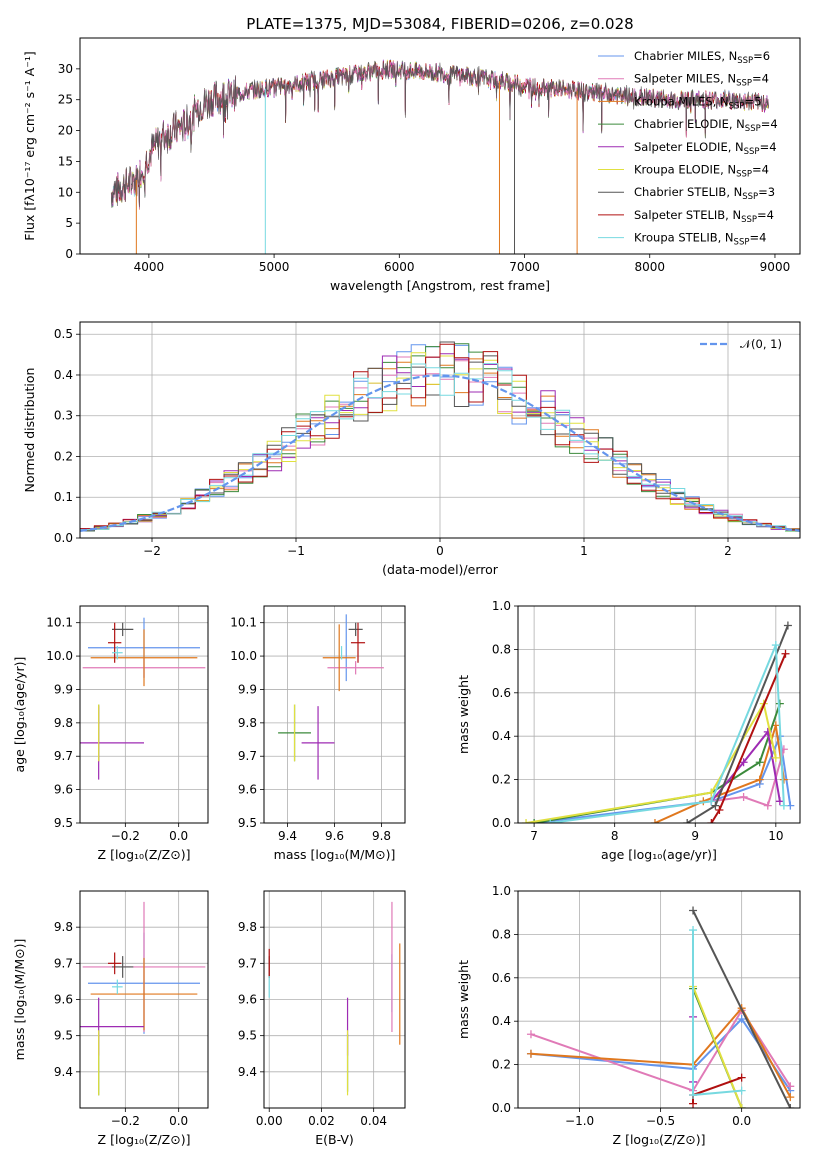  What do you see at coordinates (659, 1139) in the screenshot?
I see `x-axis-label: Z [log₁₀(Z/Z⊙)]` at bounding box center [659, 1139].